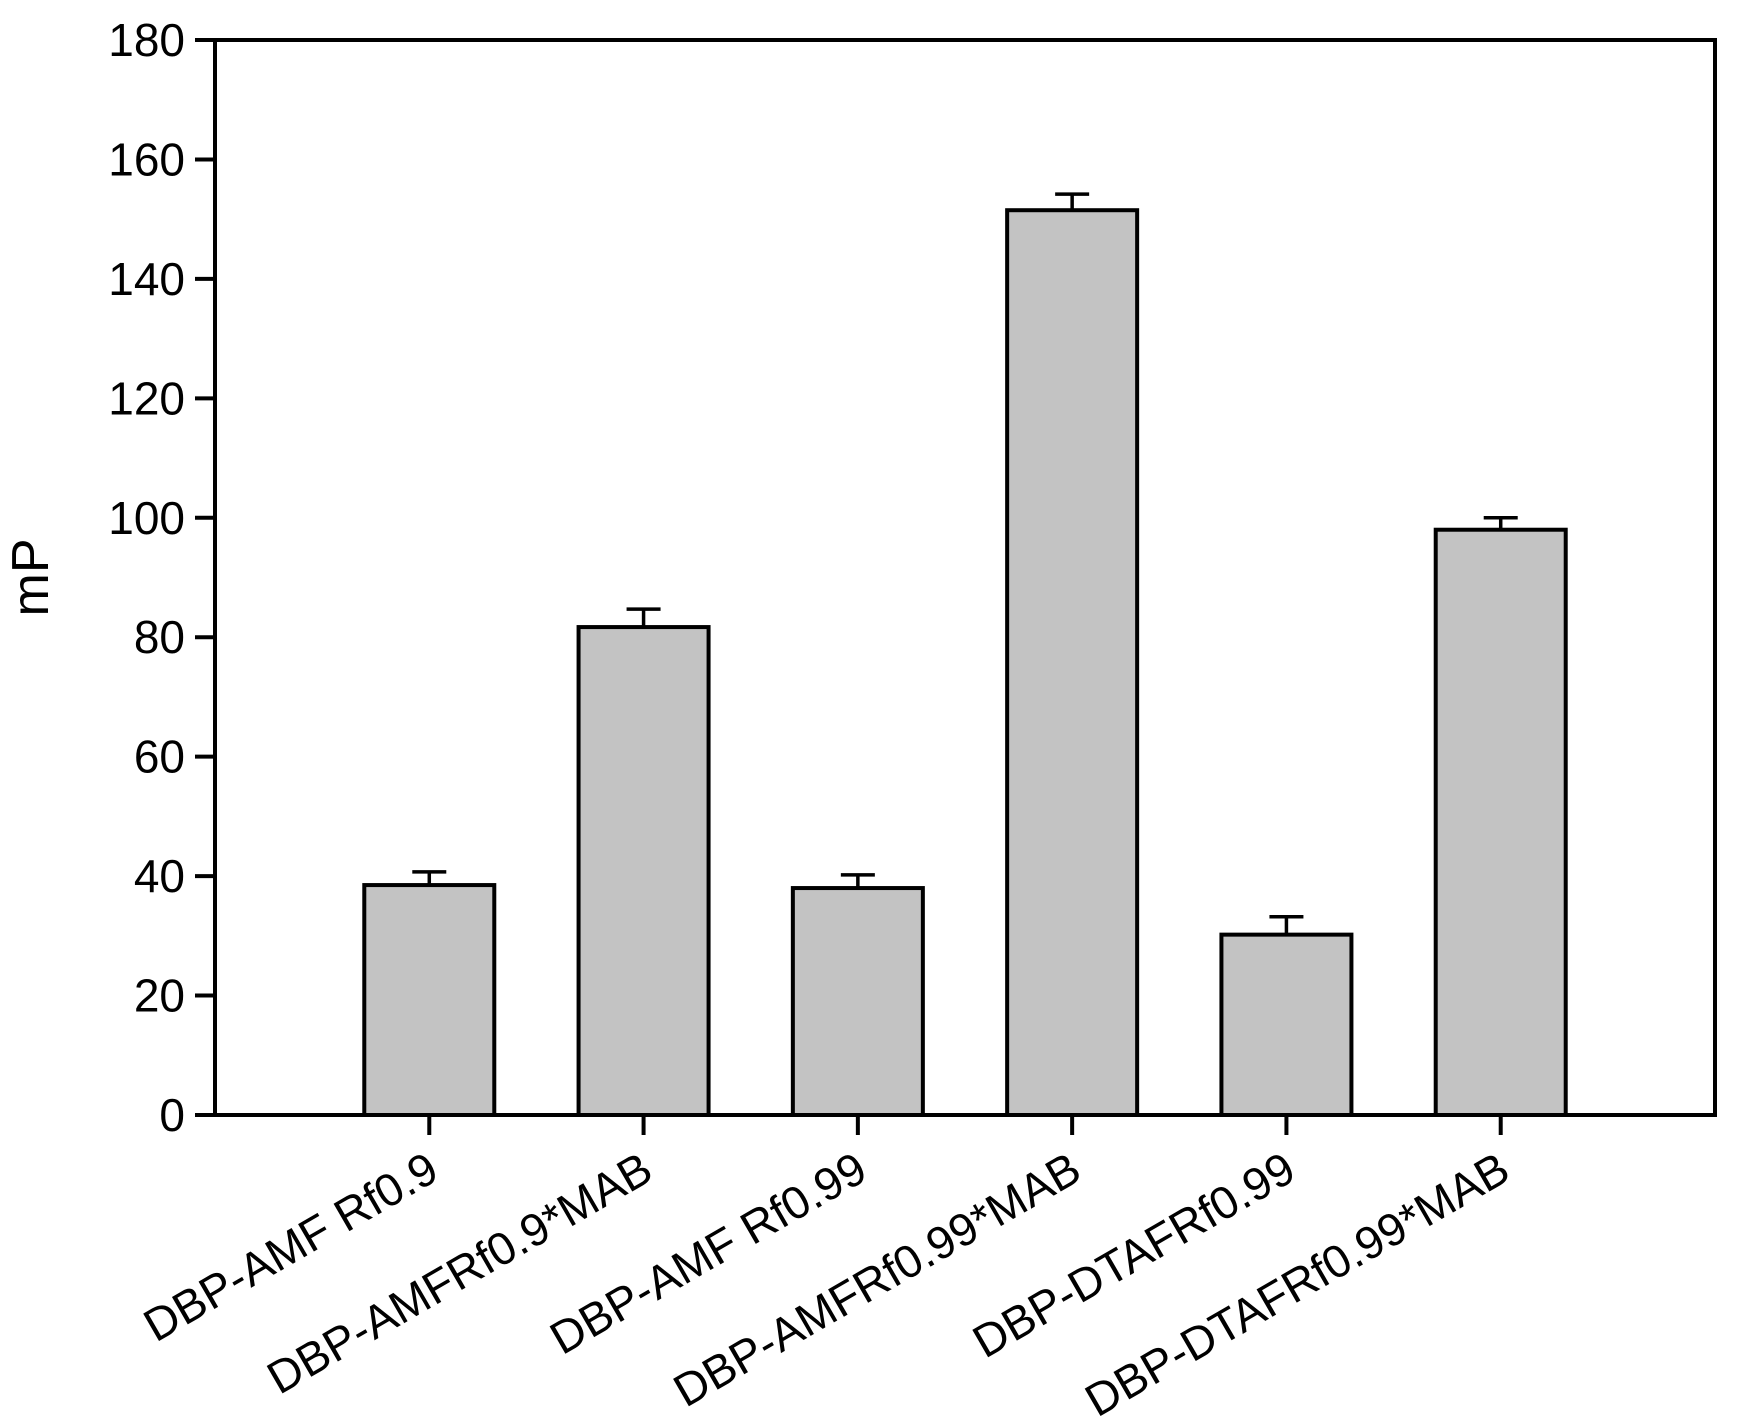  What do you see at coordinates (31, 578) in the screenshot?
I see `y-axis-title: mP` at bounding box center [31, 578].